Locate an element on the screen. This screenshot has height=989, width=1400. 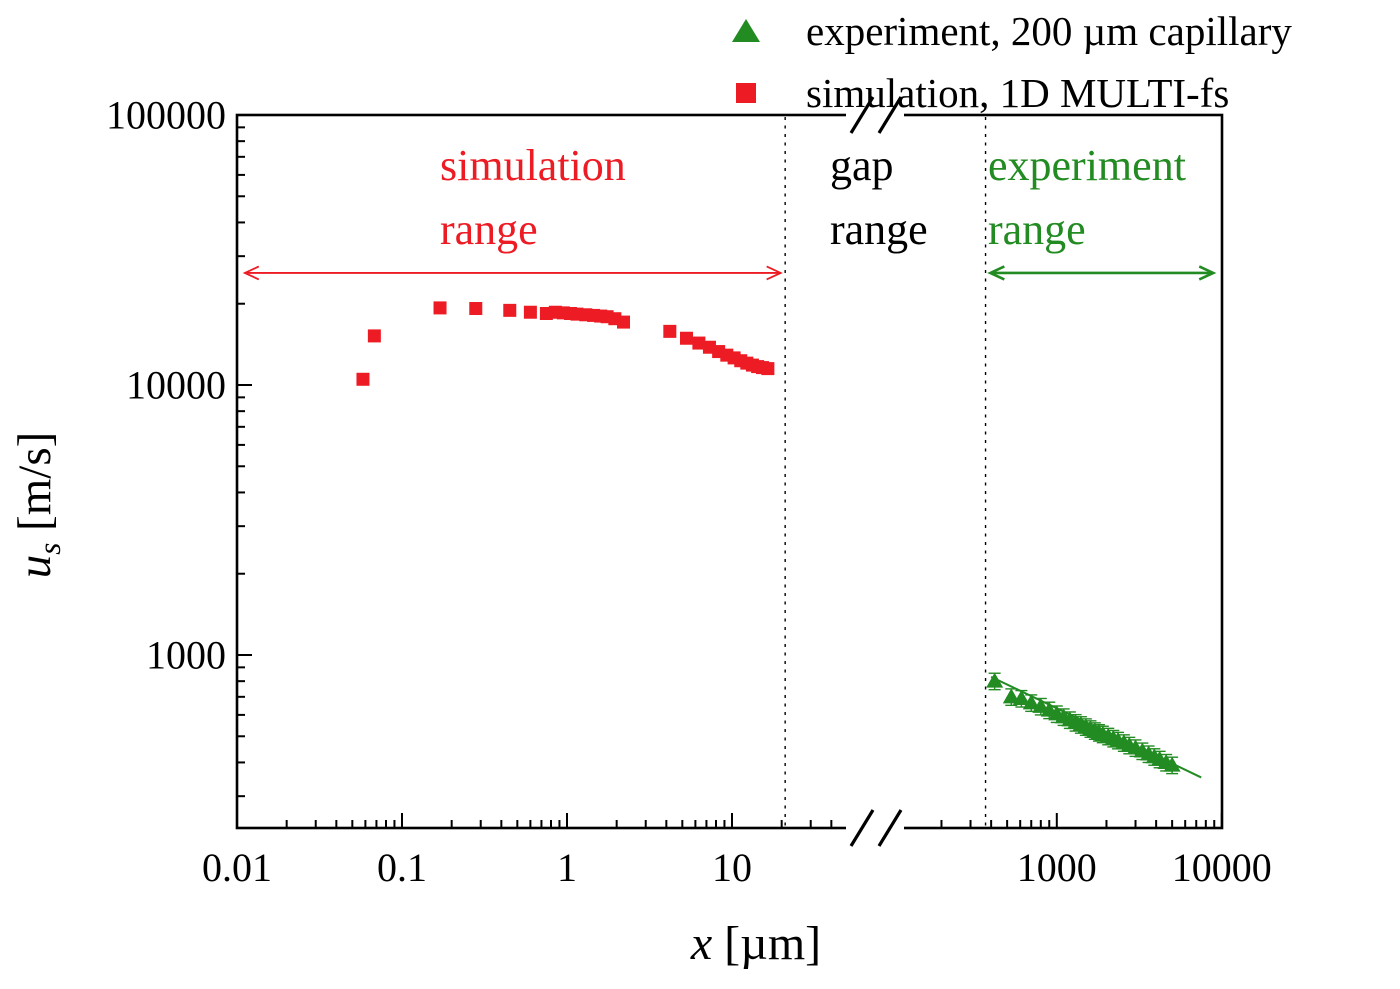
legend-item-simulation: simulation, 1D MULTI-fs is located at coordinates (1010, 93).